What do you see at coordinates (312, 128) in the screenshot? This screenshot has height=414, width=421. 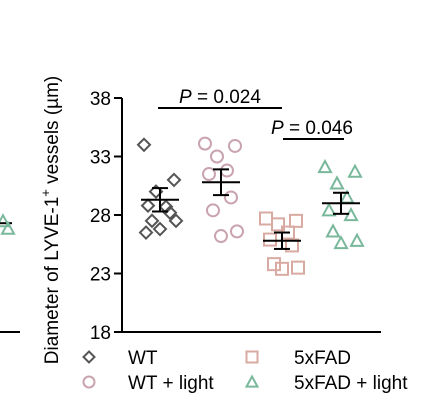 I see `p-value-label: P = 0.046` at bounding box center [312, 128].